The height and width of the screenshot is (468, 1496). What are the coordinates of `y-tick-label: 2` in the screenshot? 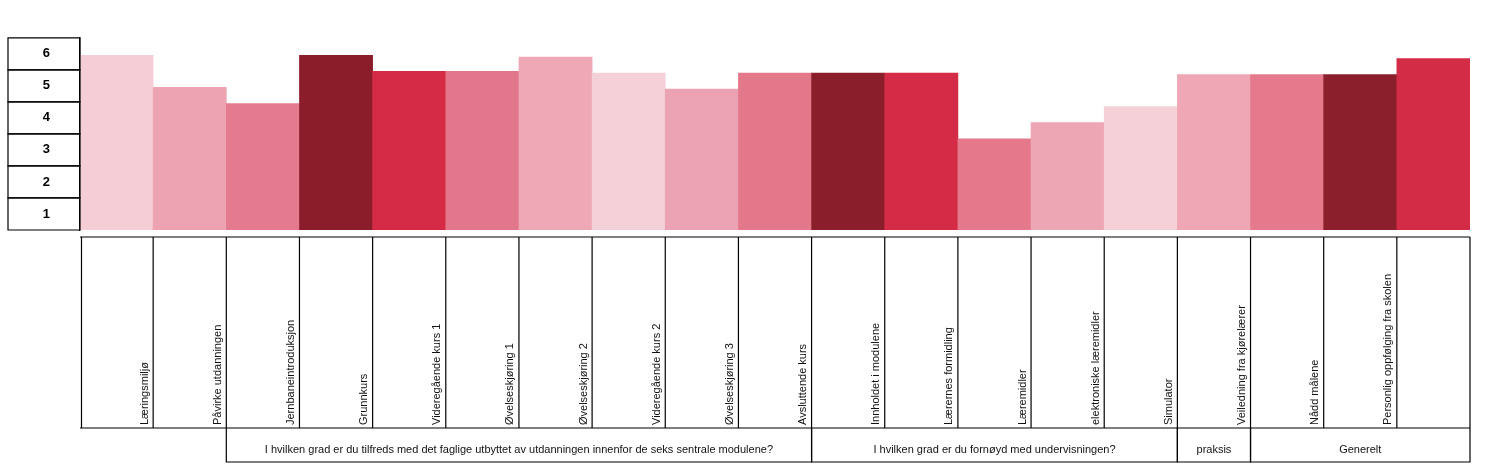 It's located at (46, 181).